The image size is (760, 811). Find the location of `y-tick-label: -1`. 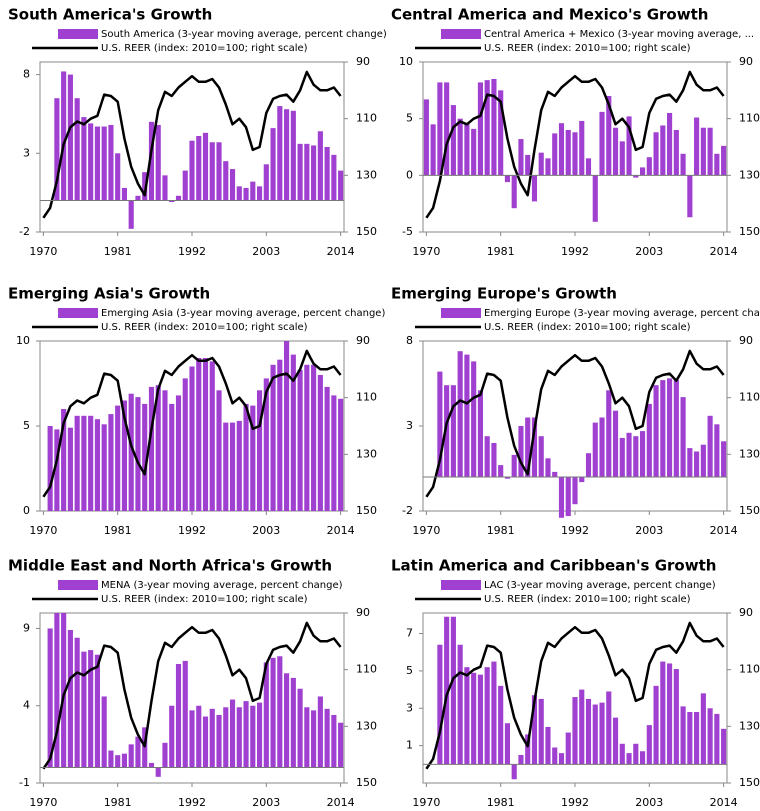

y-tick-label: -1 is located at coordinates (24, 782).